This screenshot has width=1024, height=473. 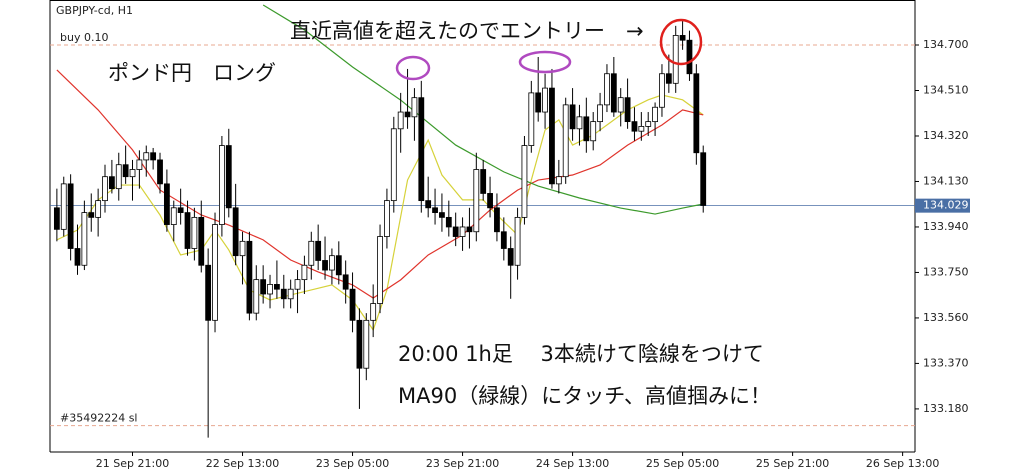 What do you see at coordinates (581, 354) in the screenshot?
I see `annotation: 20:00 1h足 3本続けて陰線をつけて` at bounding box center [581, 354].